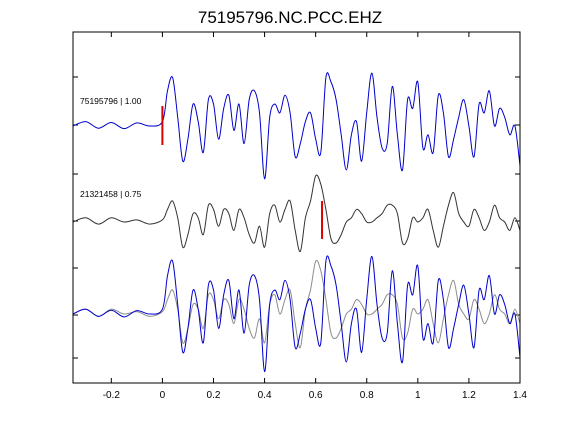 This screenshot has width=576, height=432. I want to click on chart-title: 75195796.NC.PCC.EHZ, so click(290, 17).